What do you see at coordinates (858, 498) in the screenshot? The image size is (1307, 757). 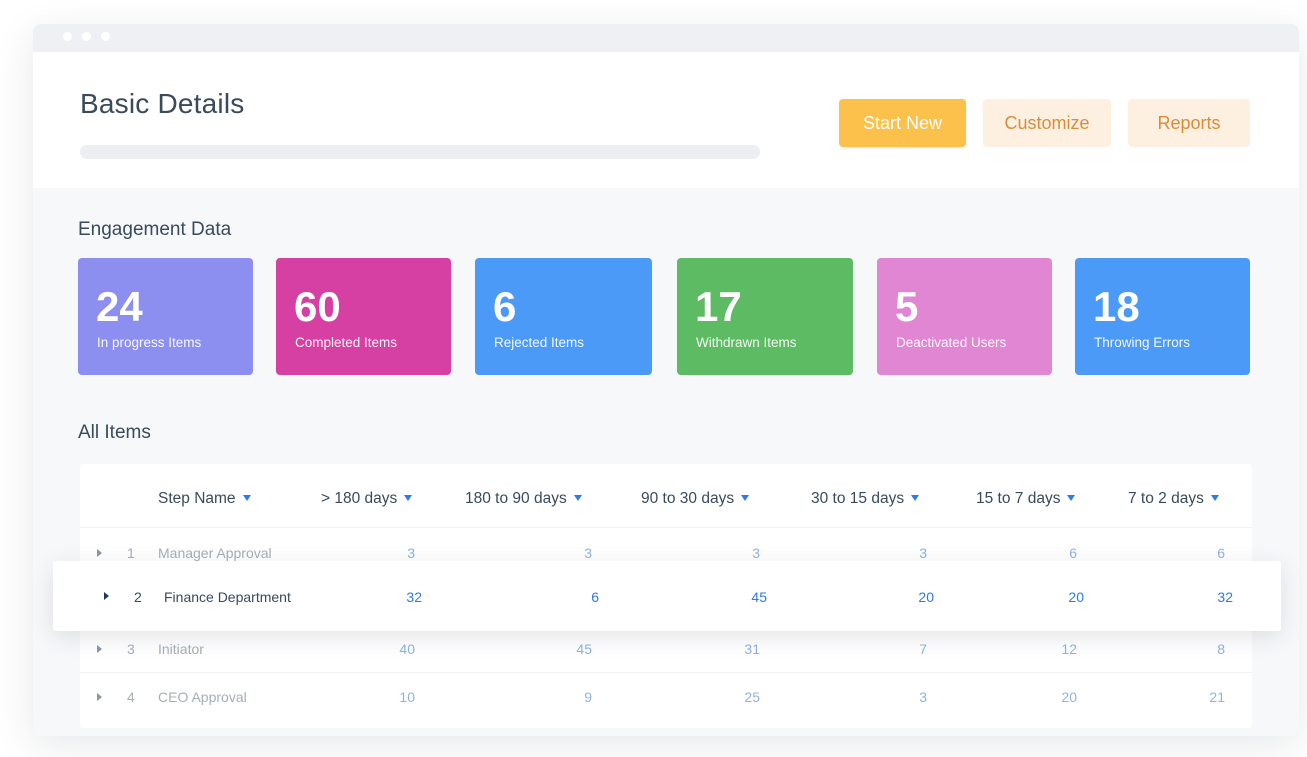 I see `column-label: 30 to 15 days` at bounding box center [858, 498].